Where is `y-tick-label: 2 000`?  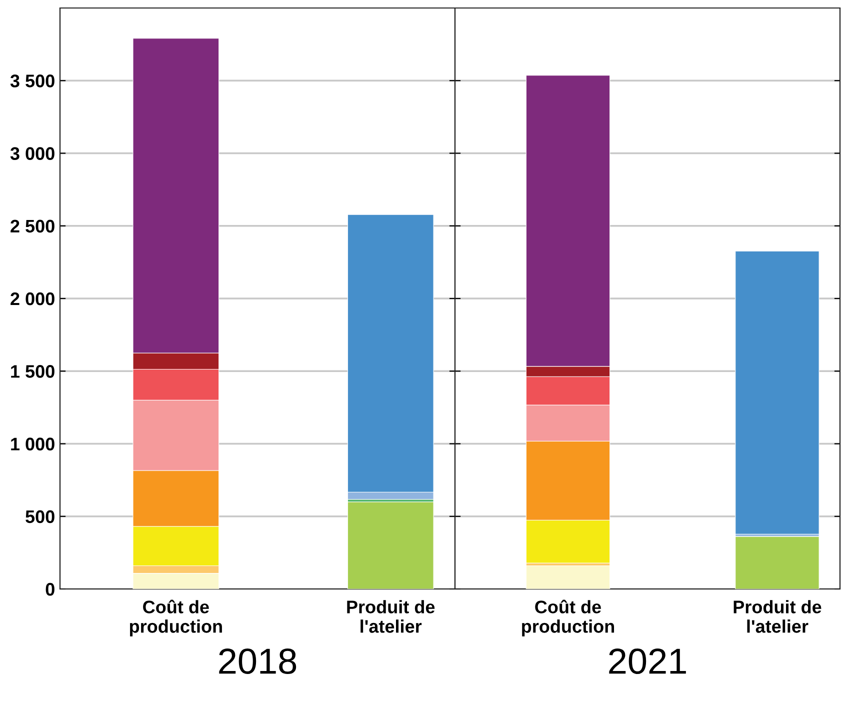
y-tick-label: 2 000 is located at coordinates (32, 299).